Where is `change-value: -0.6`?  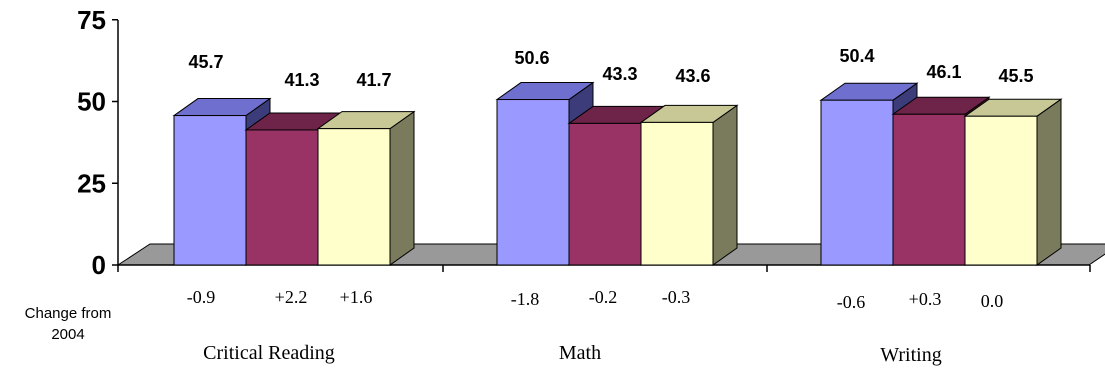
change-value: -0.6 is located at coordinates (851, 302).